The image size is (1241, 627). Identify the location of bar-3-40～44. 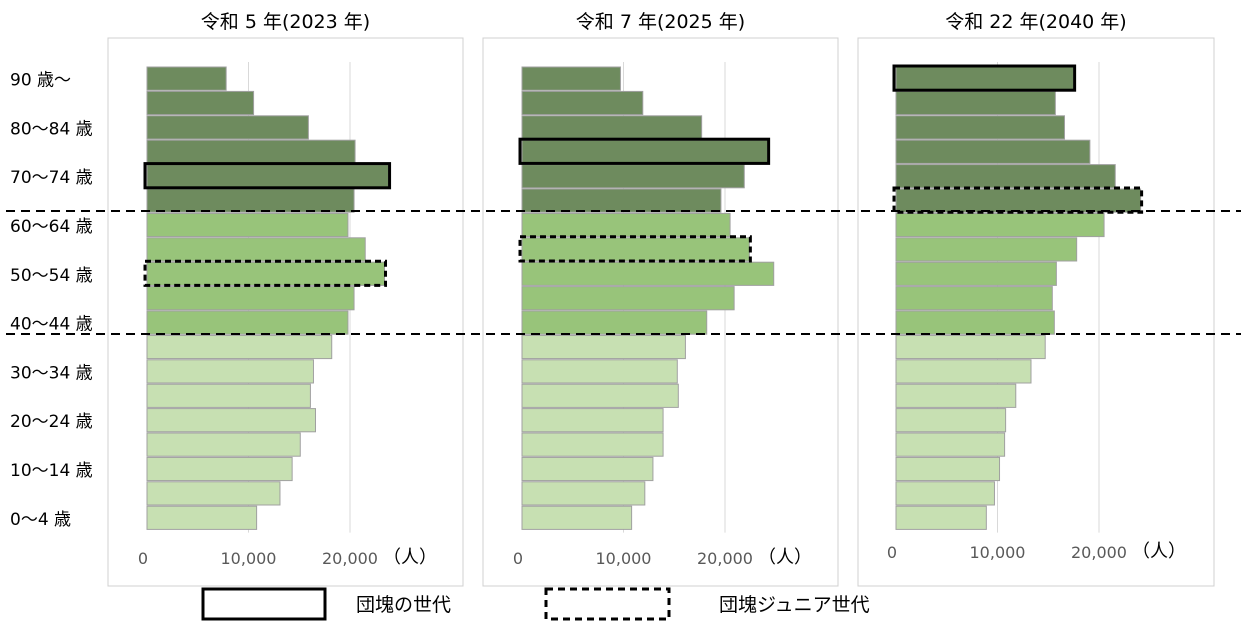
(975, 322).